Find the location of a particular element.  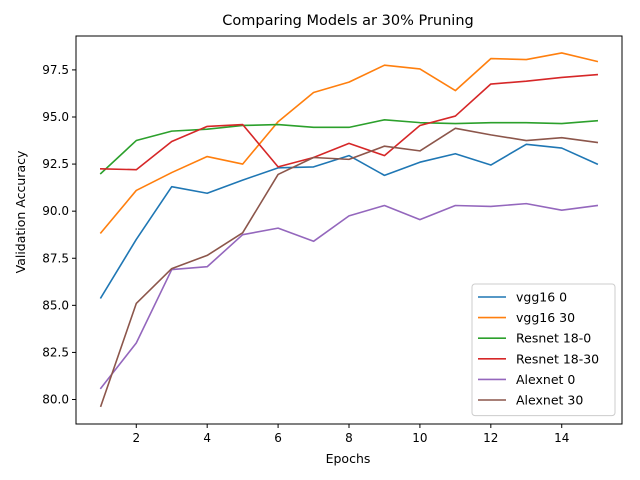

legend-box is located at coordinates (543, 350).